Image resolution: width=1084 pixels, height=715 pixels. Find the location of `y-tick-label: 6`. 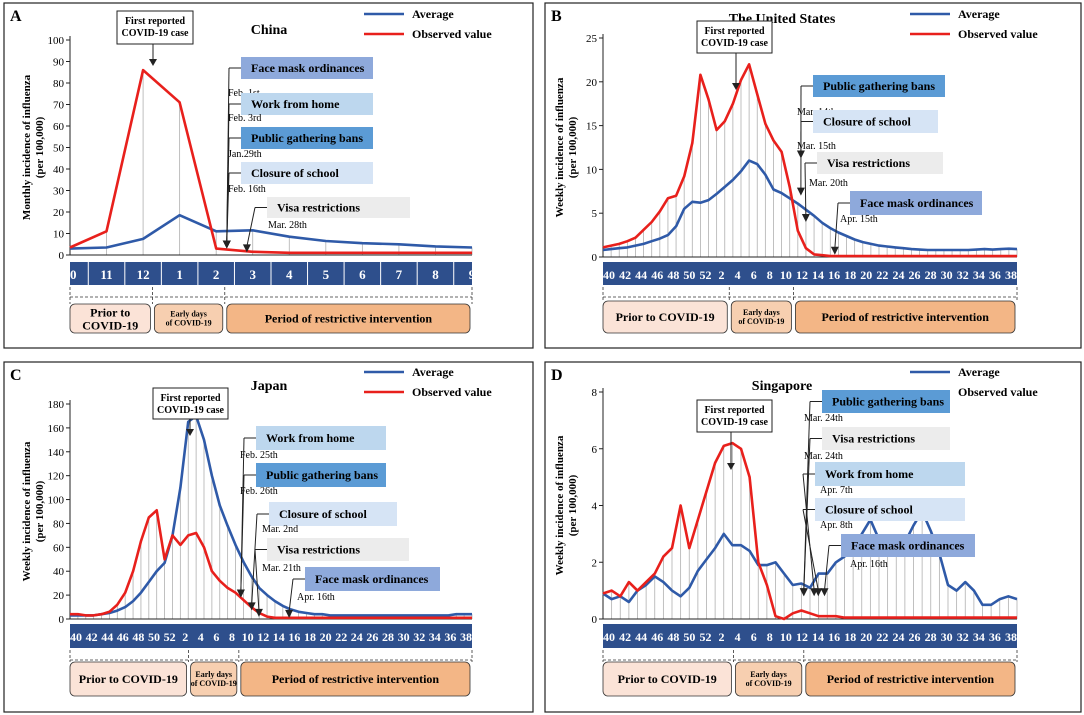

y-tick-label: 6 is located at coordinates (595, 450).